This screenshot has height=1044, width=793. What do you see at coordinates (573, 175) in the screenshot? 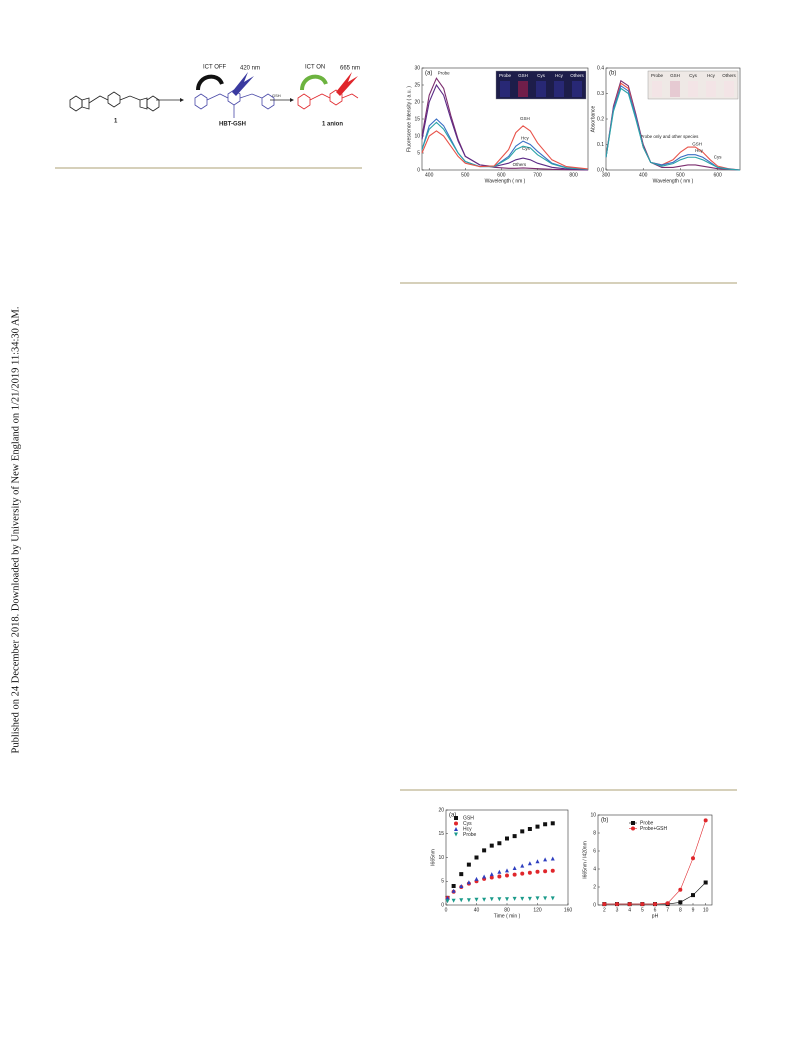
I see `x-tick-label: 800` at bounding box center [573, 175].